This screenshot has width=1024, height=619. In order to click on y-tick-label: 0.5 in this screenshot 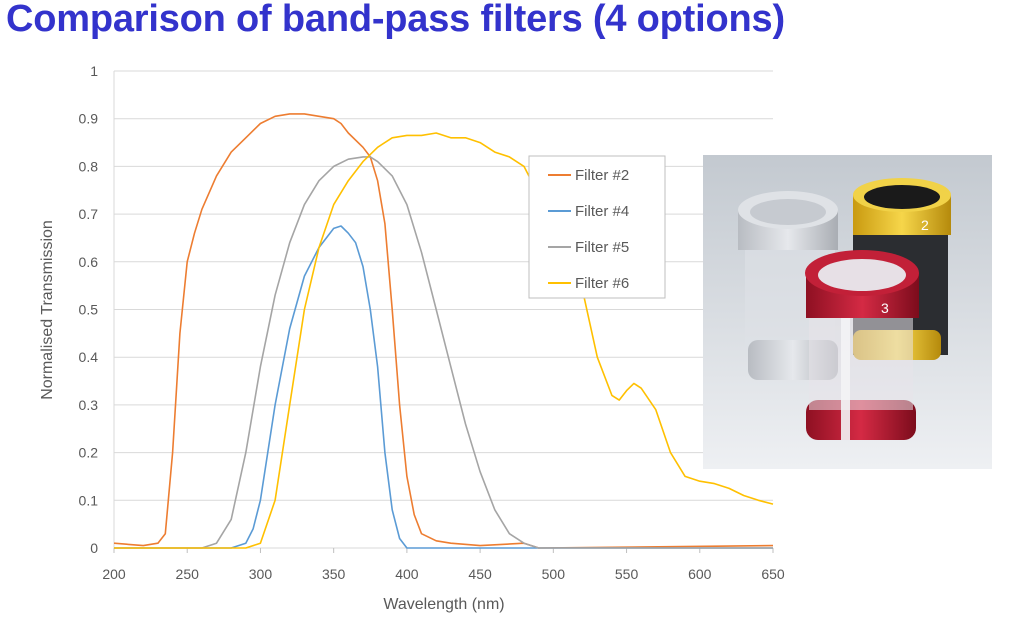, I will do `click(89, 310)`.